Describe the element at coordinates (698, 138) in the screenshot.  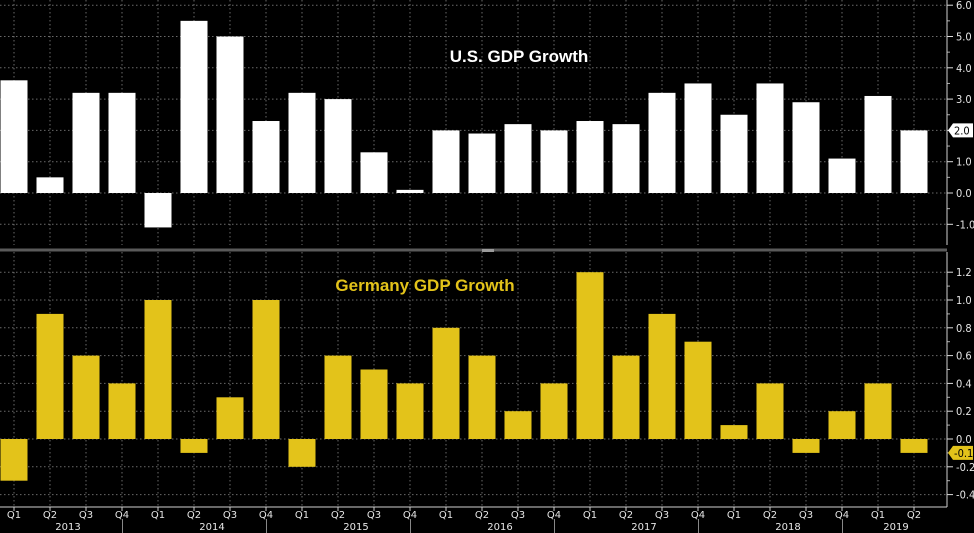
I see `us-bar-2017-q4` at that location.